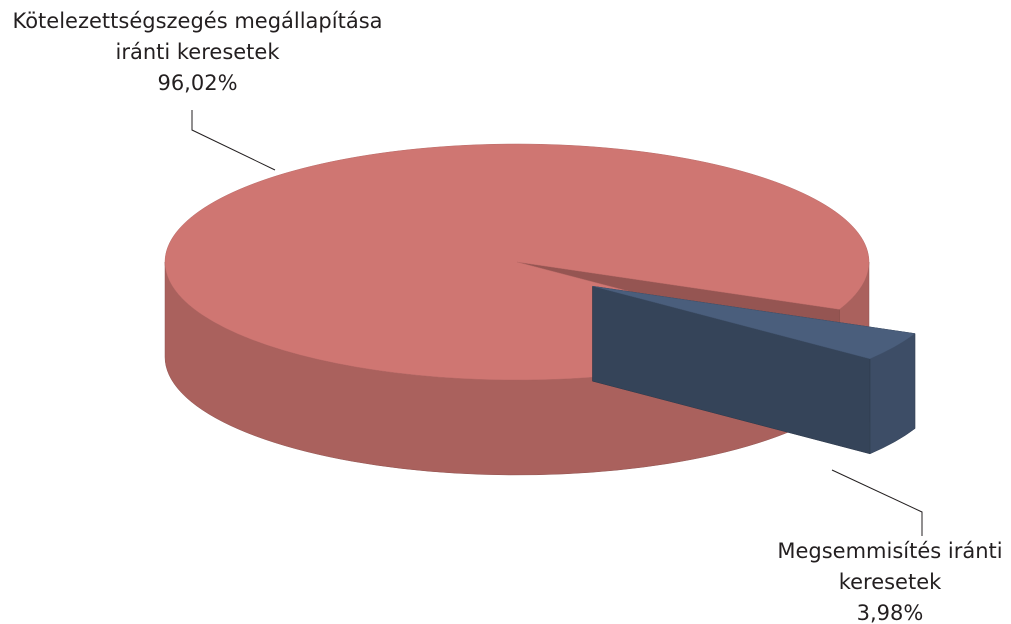  Describe the element at coordinates (197, 83) in the screenshot. I see `value-label: 96,02%` at that location.